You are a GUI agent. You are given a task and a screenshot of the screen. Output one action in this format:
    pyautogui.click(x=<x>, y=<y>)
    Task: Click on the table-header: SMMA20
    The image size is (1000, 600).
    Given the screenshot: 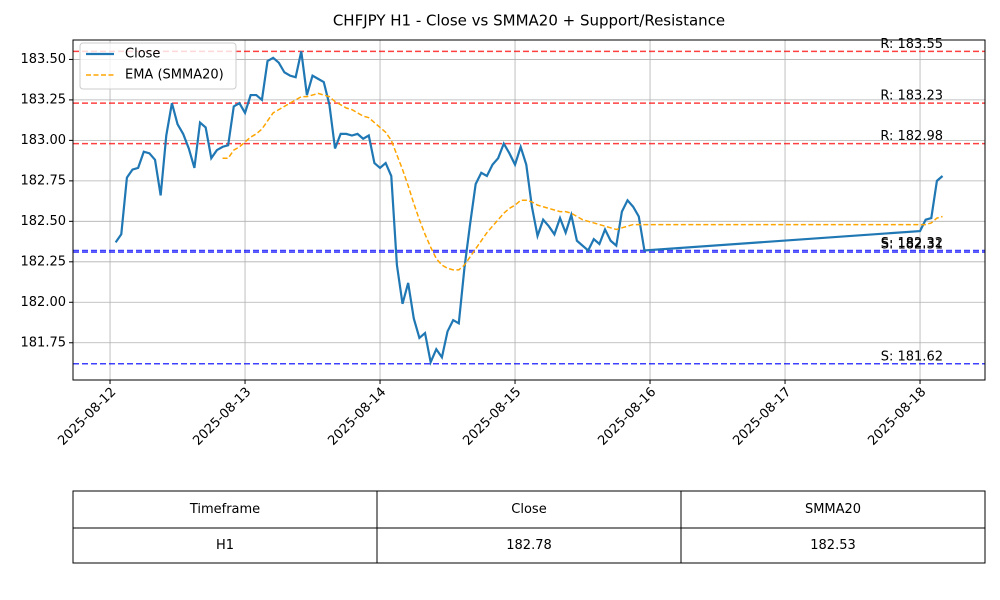 What is the action you would take?
    pyautogui.click(x=833, y=509)
    